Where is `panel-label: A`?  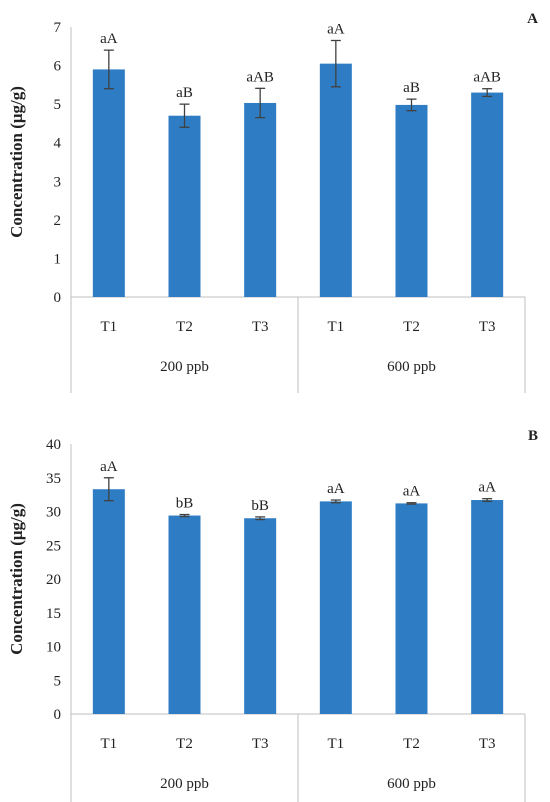
panel-label: A is located at coordinates (532, 19).